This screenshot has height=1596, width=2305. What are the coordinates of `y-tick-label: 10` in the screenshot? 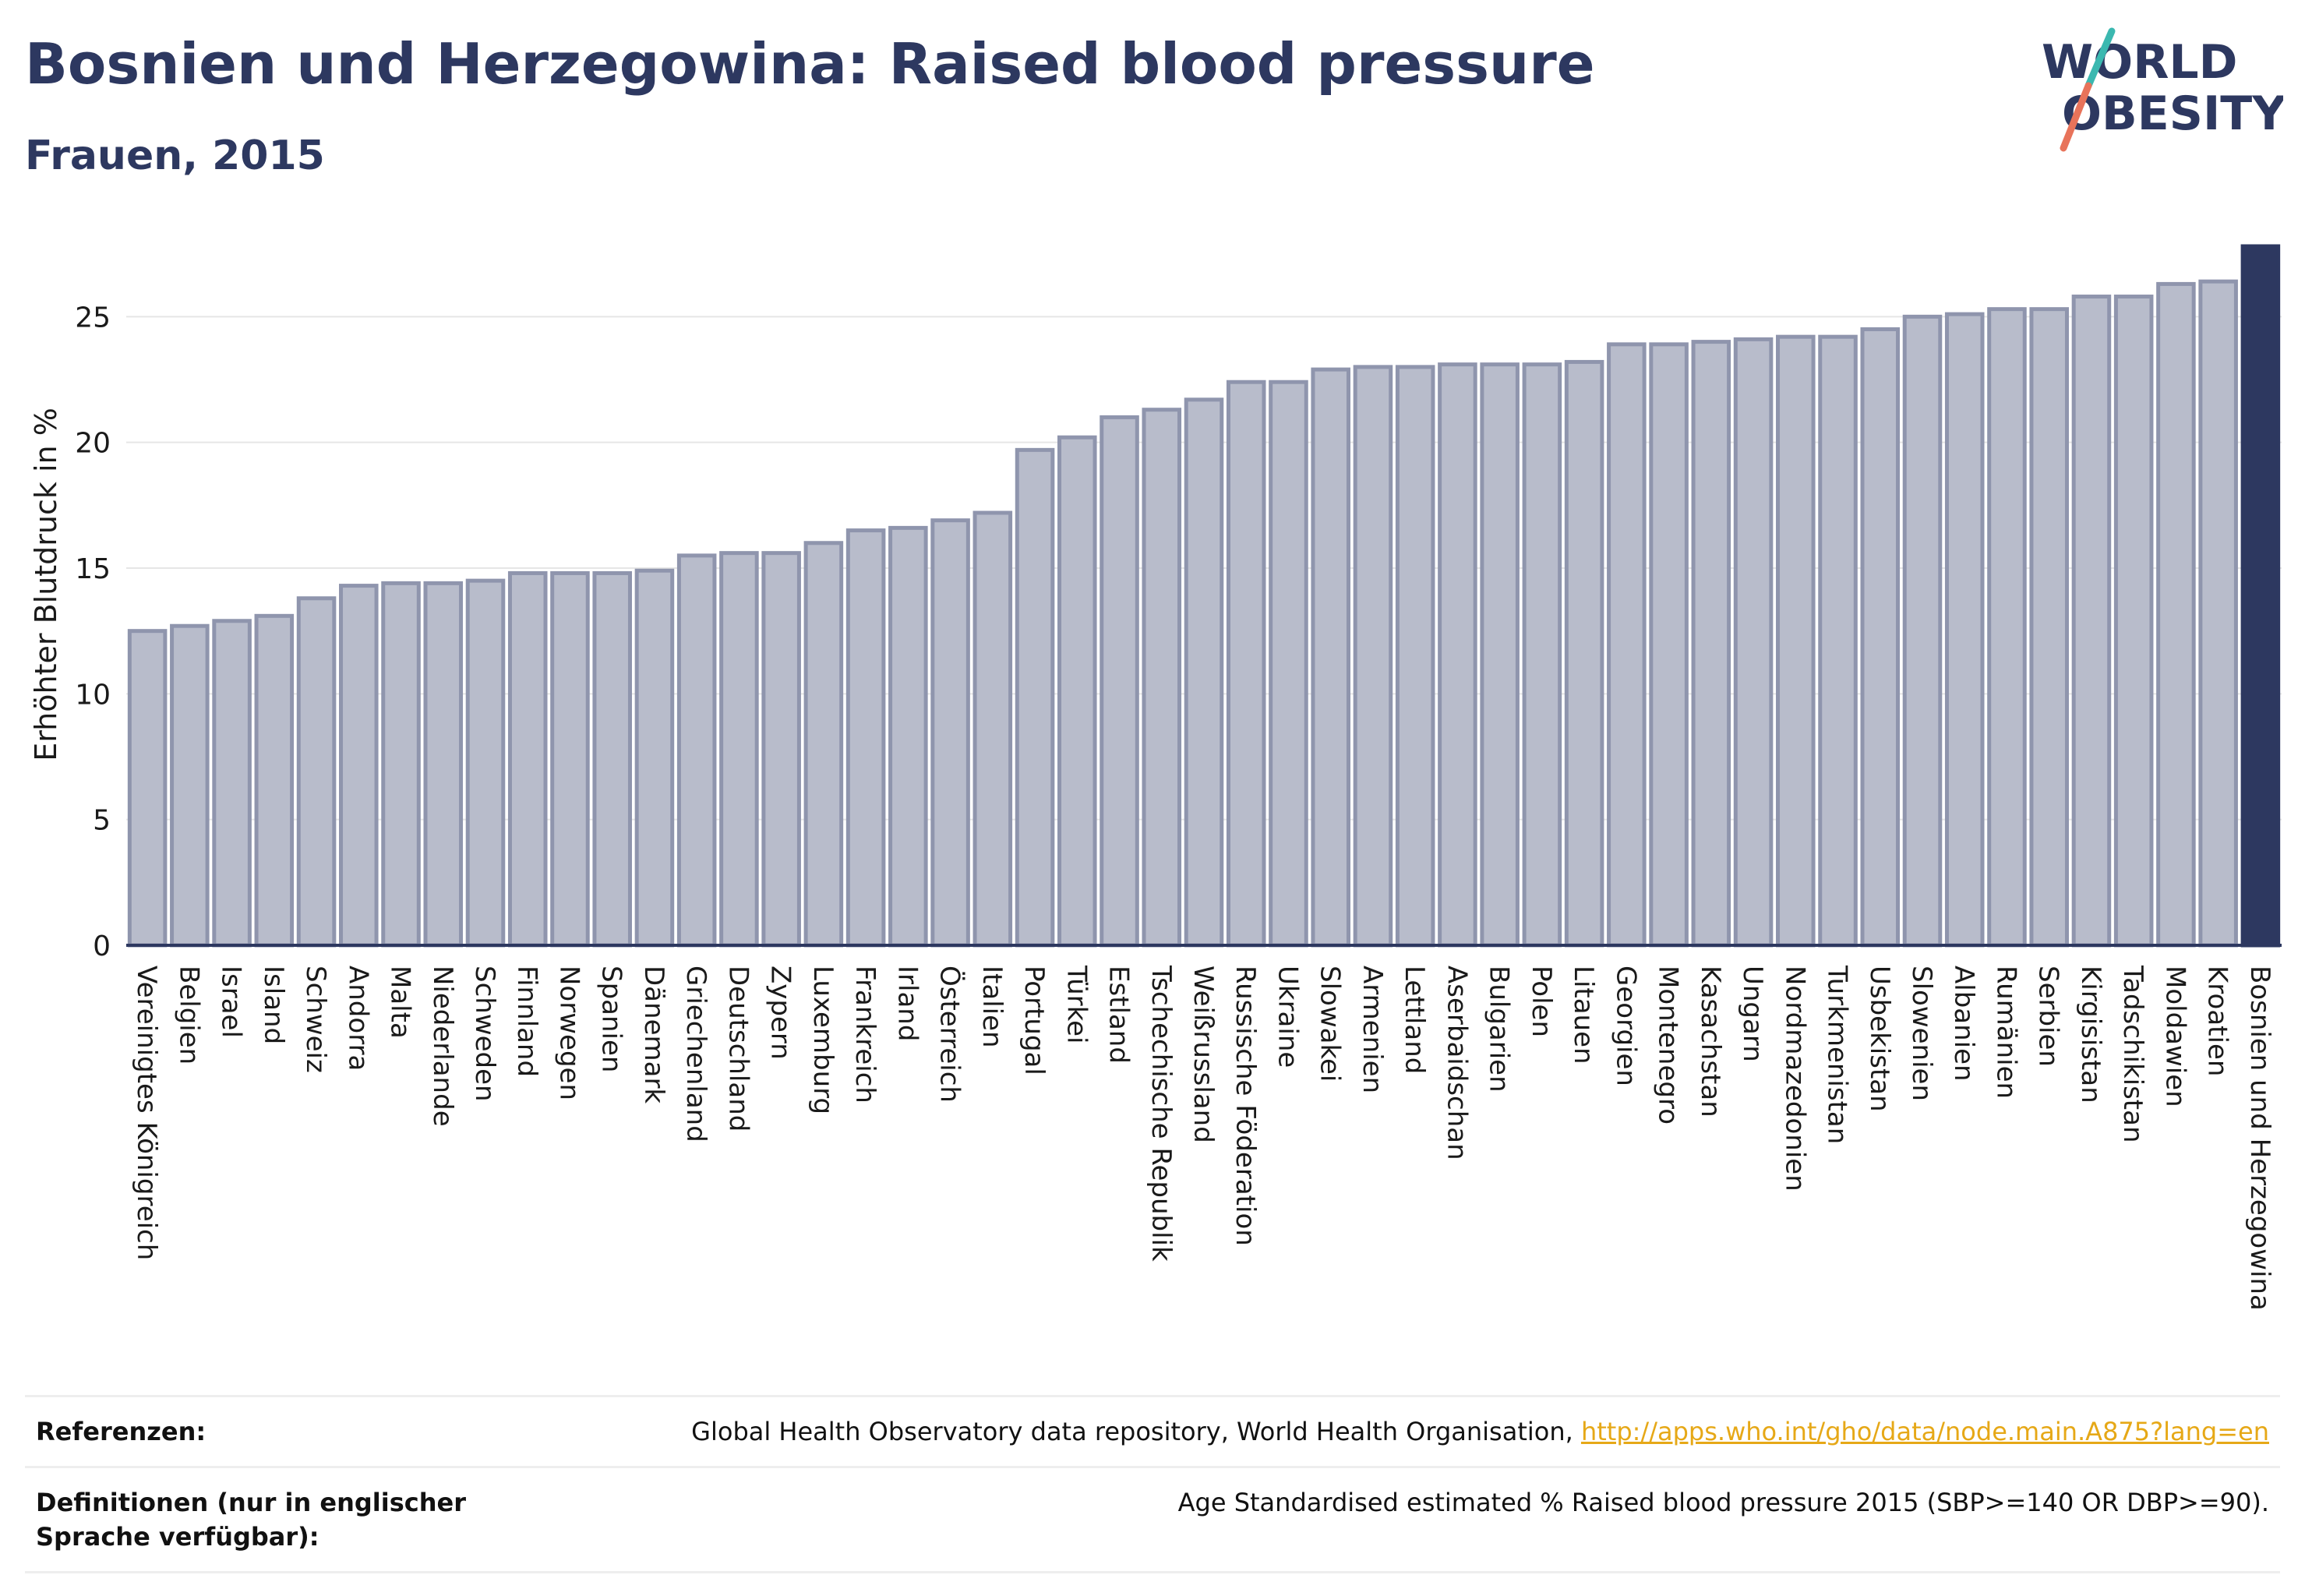 It's located at (93, 695).